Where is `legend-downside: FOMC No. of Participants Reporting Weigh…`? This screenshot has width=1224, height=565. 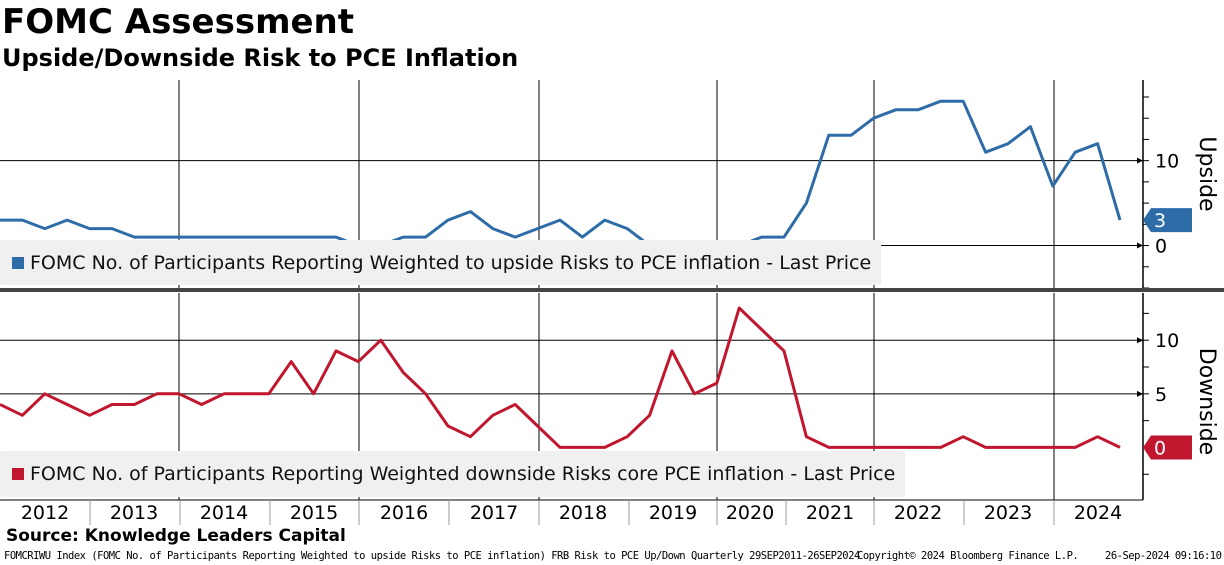
legend-downside: FOMC No. of Participants Reporting Weigh… is located at coordinates (453, 474).